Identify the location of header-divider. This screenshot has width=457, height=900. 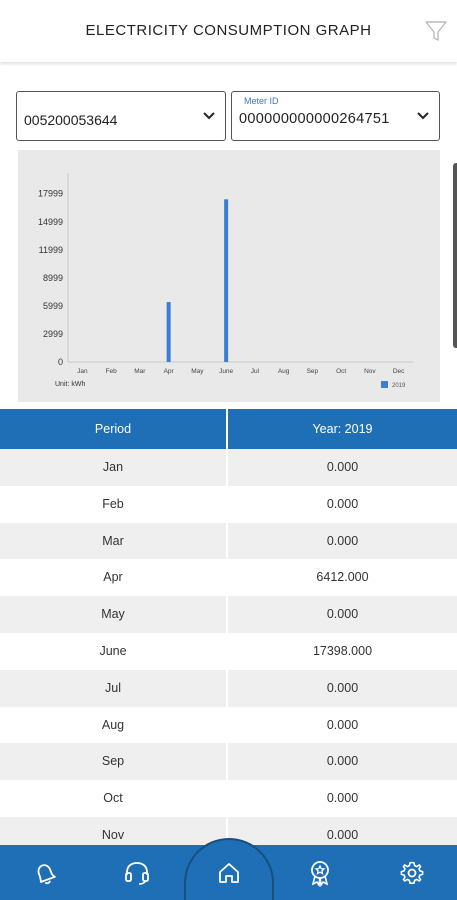
(227, 429).